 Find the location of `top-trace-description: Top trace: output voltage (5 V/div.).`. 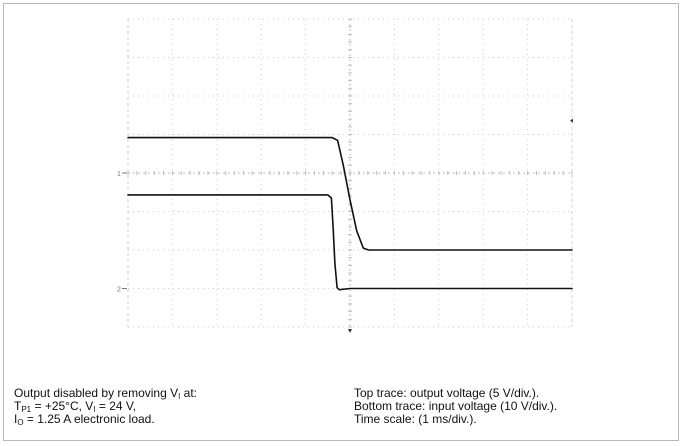

top-trace-description: Top trace: output voltage (5 V/div.). is located at coordinates (447, 393).